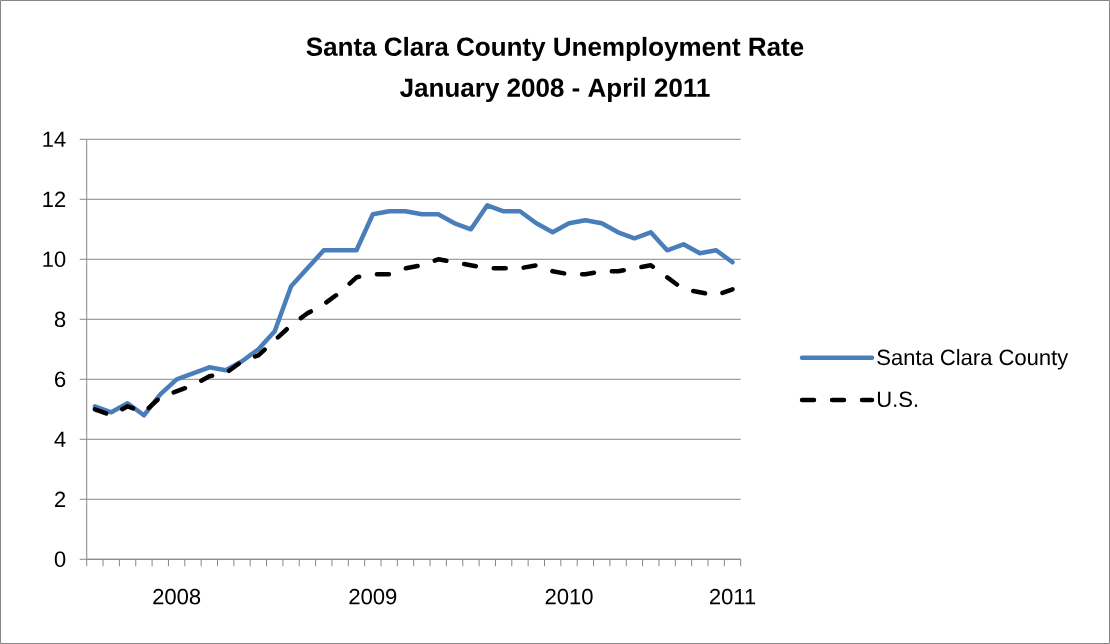  What do you see at coordinates (60, 379) in the screenshot?
I see `y-tick-label: 6` at bounding box center [60, 379].